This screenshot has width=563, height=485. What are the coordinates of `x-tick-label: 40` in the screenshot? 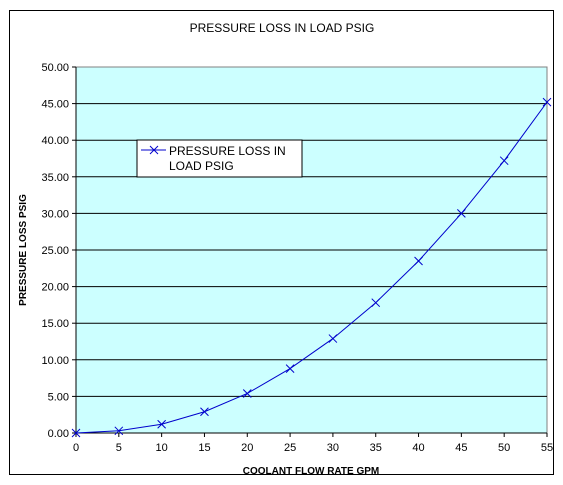 It's located at (418, 448).